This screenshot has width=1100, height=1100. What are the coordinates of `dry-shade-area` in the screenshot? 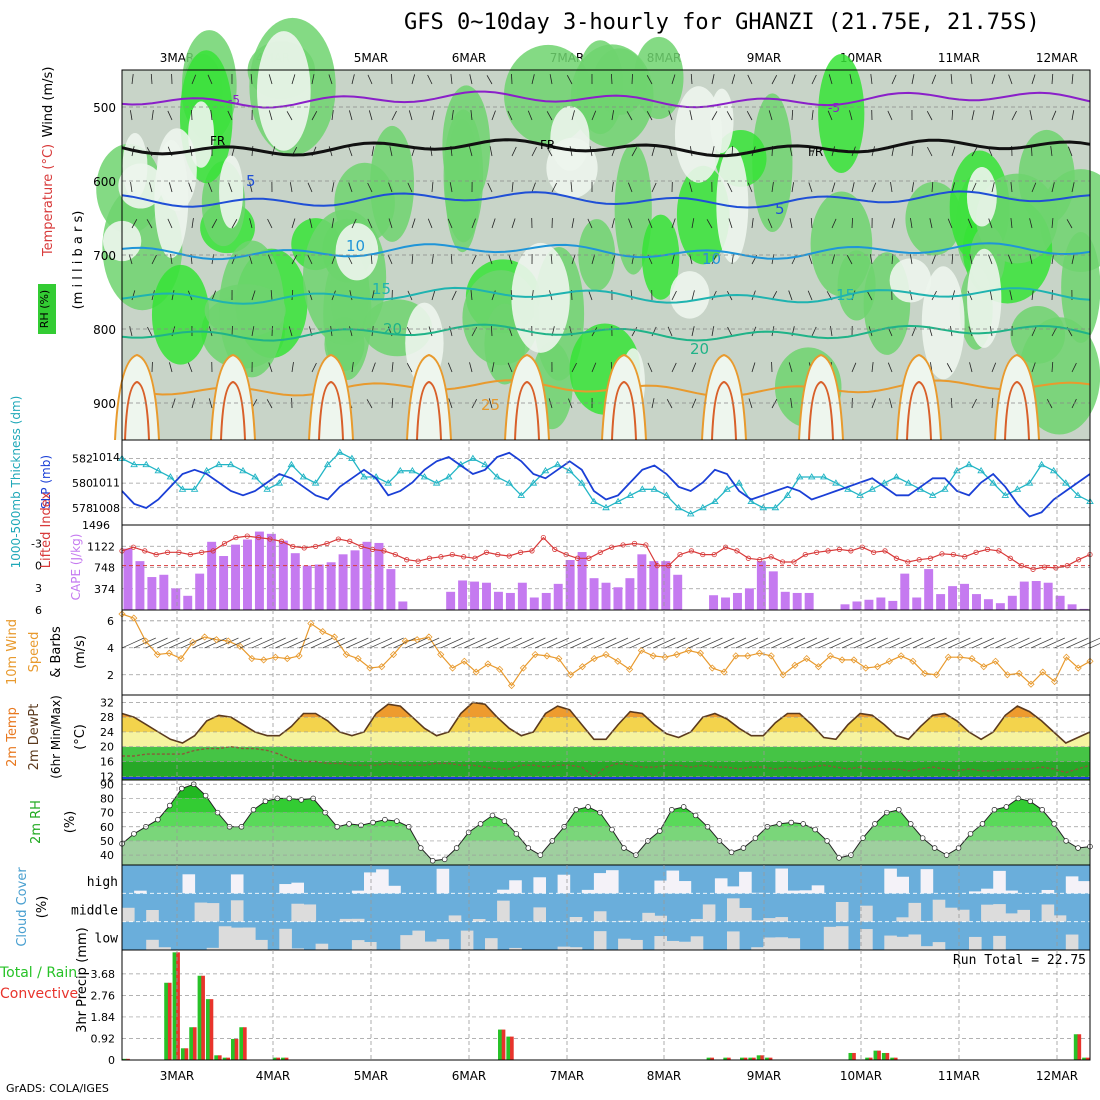 It's located at (357, 252).